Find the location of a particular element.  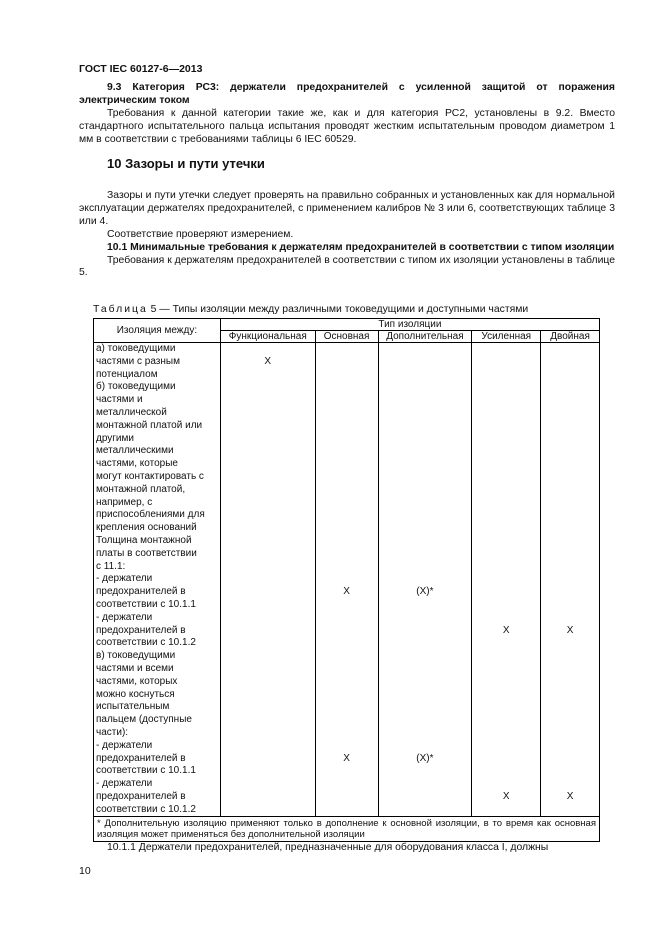

row-label: монтажной платой или is located at coordinates (157, 426).